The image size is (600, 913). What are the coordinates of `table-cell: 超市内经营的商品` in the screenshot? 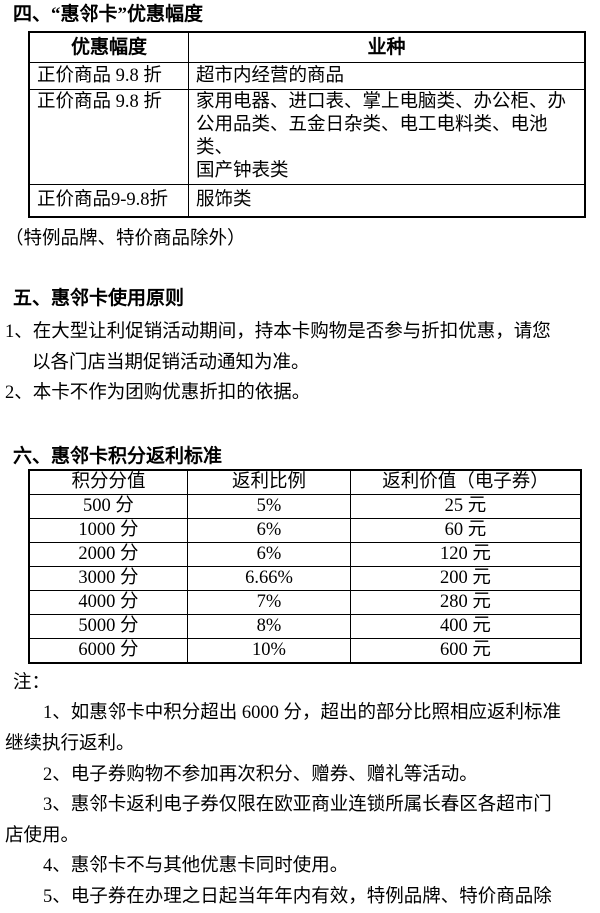 It's located at (387, 76).